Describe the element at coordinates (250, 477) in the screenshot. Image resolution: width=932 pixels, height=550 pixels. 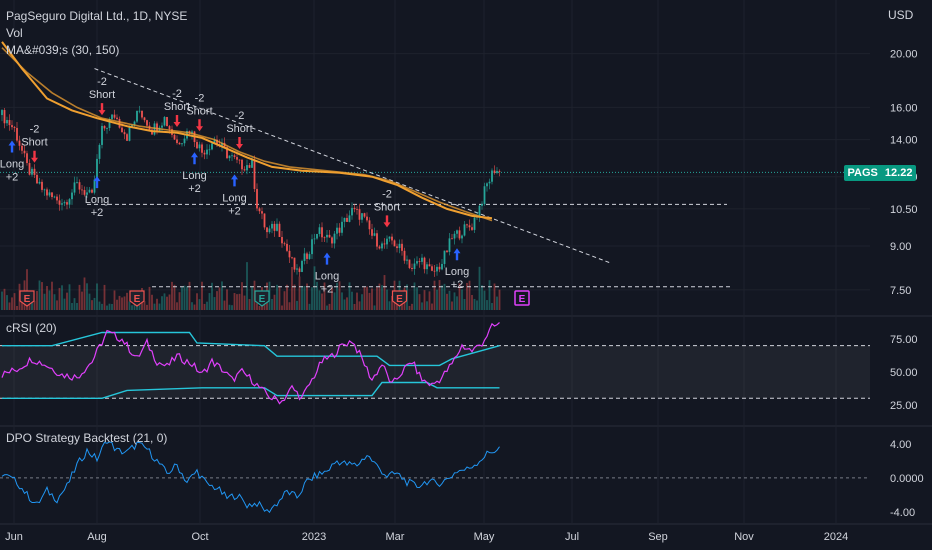
I see `dpo-line` at that location.